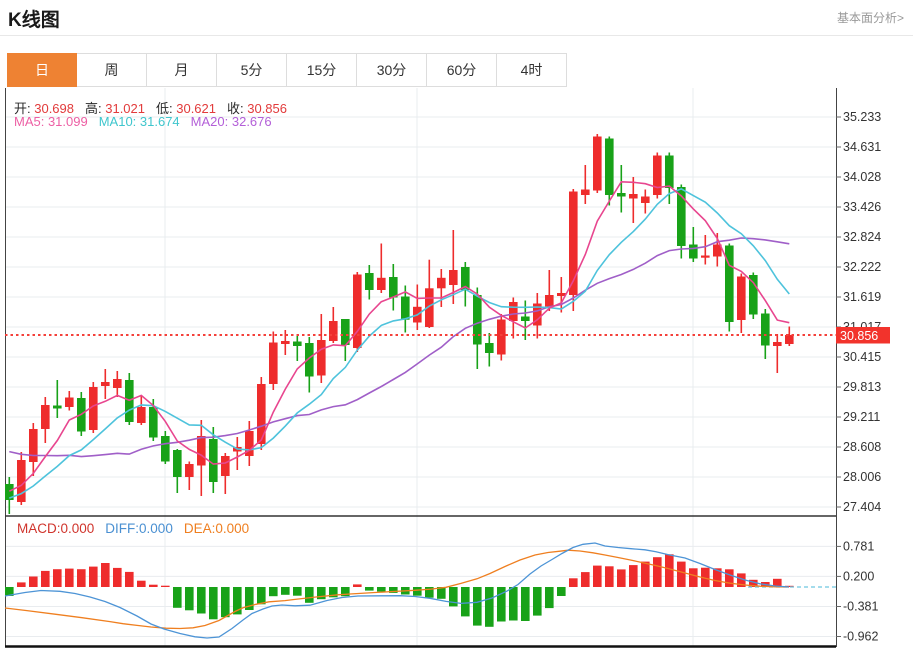 The width and height of the screenshot is (913, 650). I want to click on svg-text: 34.028, so click(862, 177).